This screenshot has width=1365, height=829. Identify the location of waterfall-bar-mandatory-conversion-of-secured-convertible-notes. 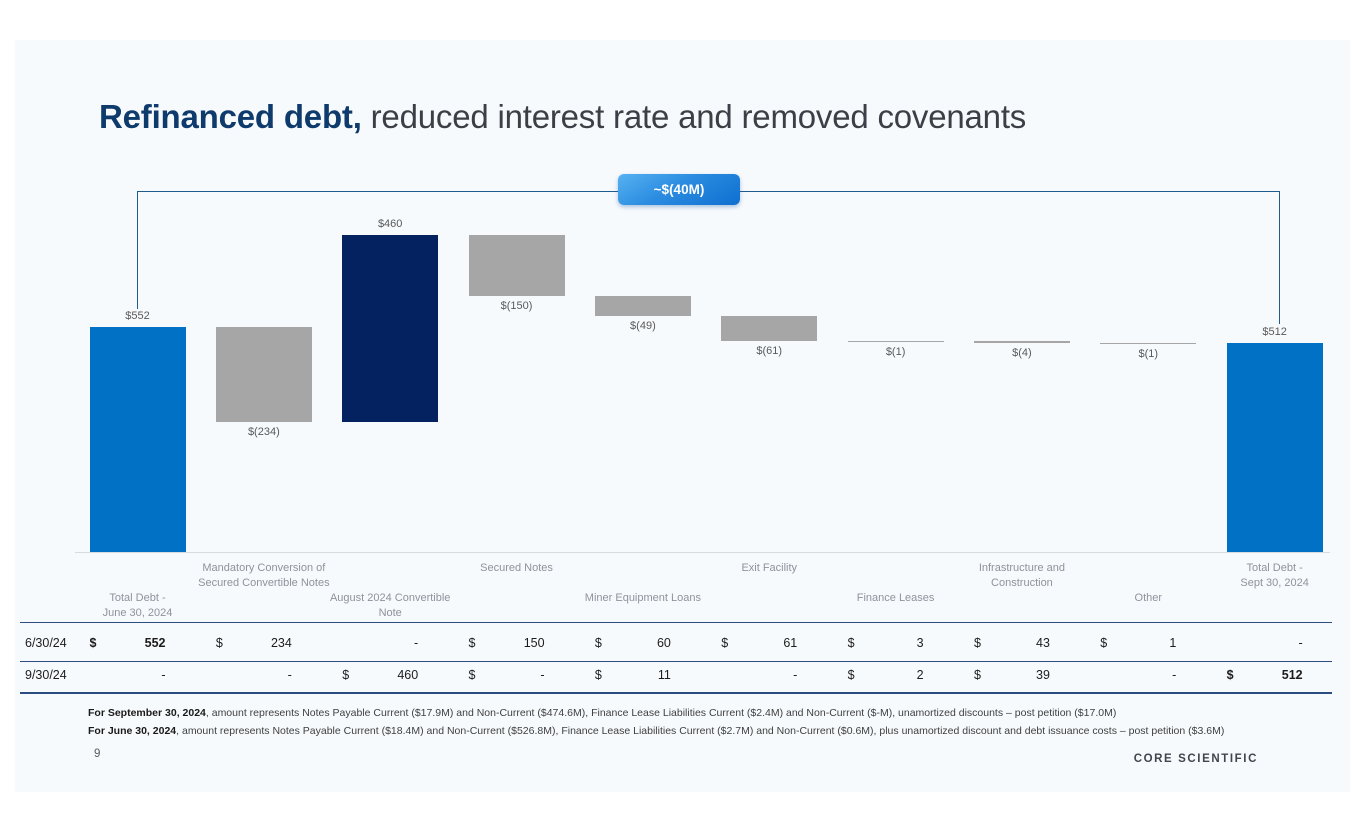
(263, 375).